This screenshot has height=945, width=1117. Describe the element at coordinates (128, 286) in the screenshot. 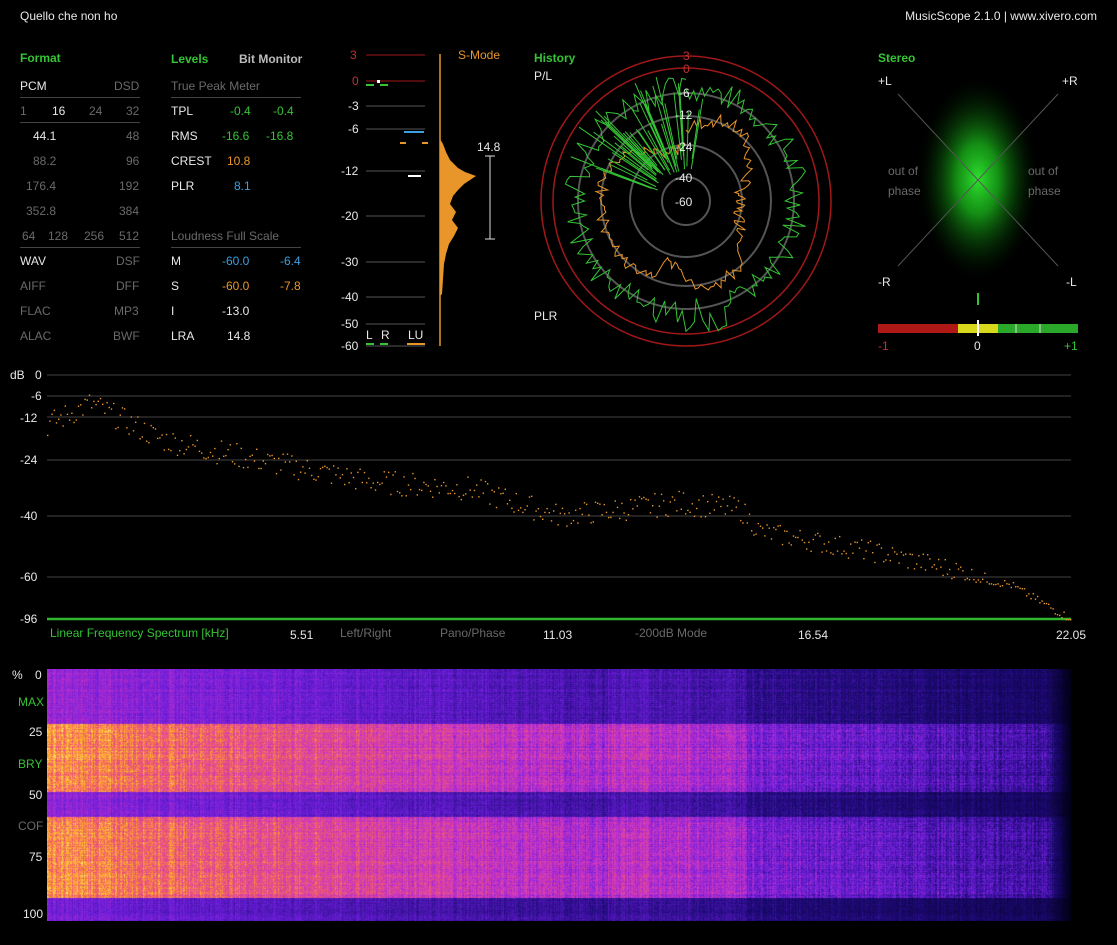

I see `file-dff: DFF` at that location.